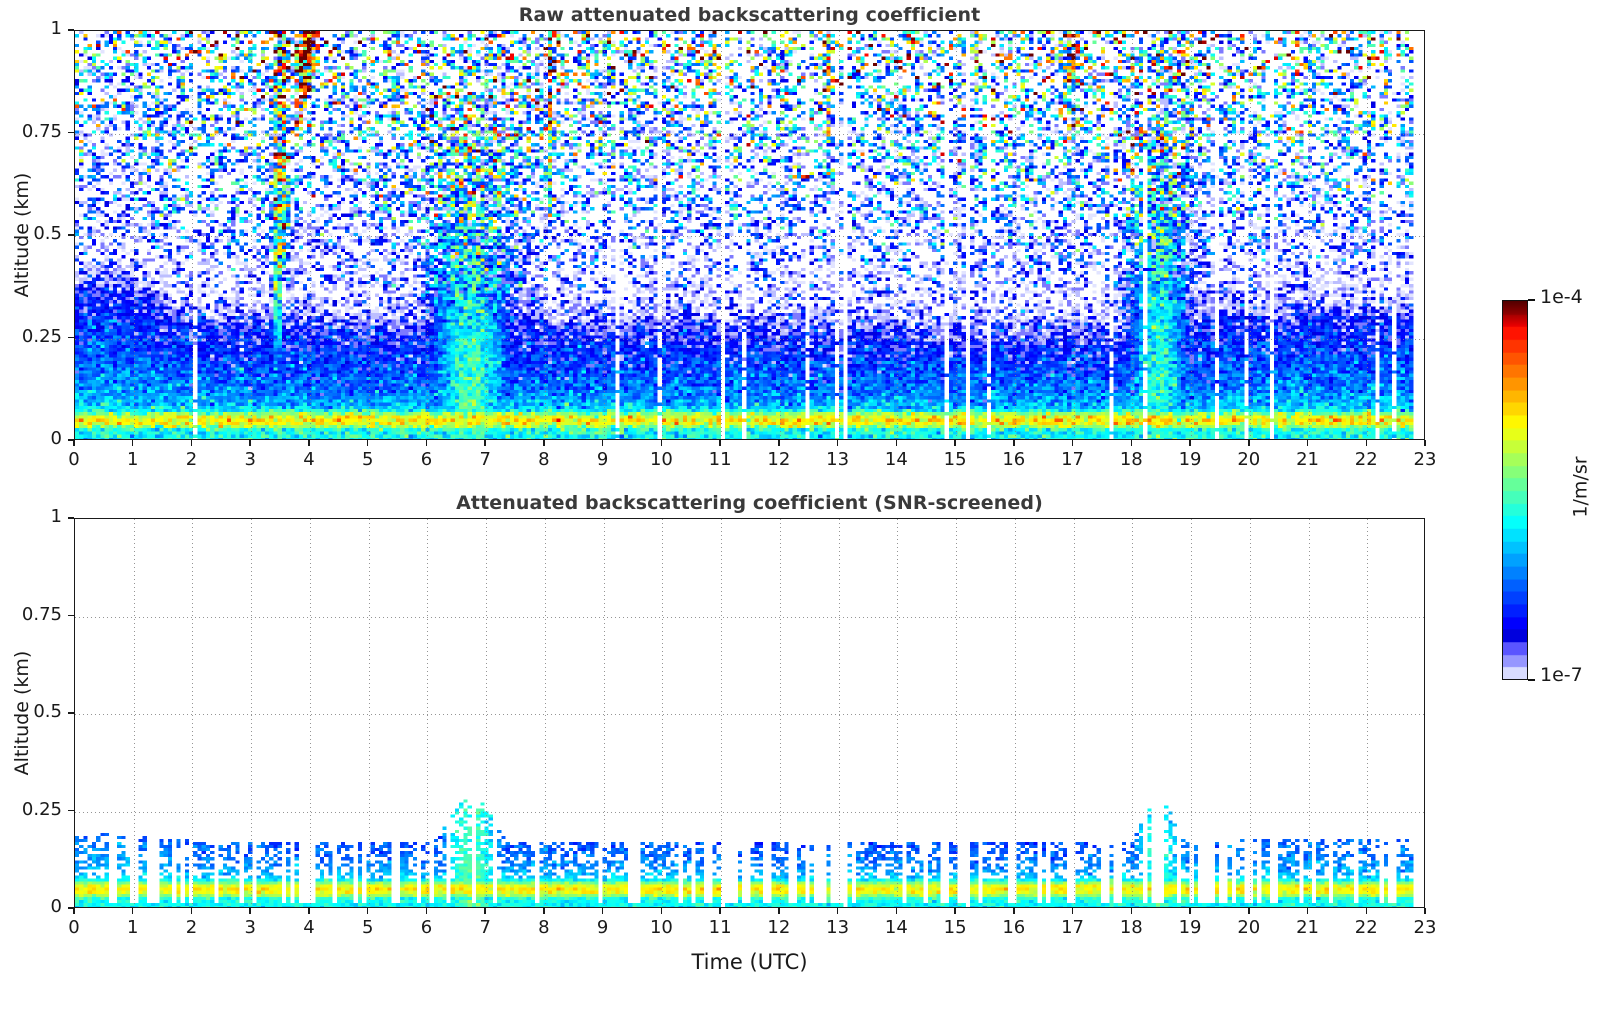 The width and height of the screenshot is (1621, 1020). I want to click on y-tick-label-raw-4: 1, so click(56, 28).